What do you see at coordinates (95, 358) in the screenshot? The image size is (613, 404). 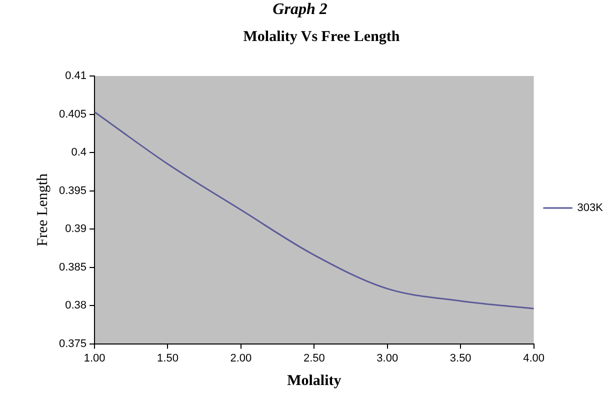 I see `x-tick-label: 1.00` at bounding box center [95, 358].